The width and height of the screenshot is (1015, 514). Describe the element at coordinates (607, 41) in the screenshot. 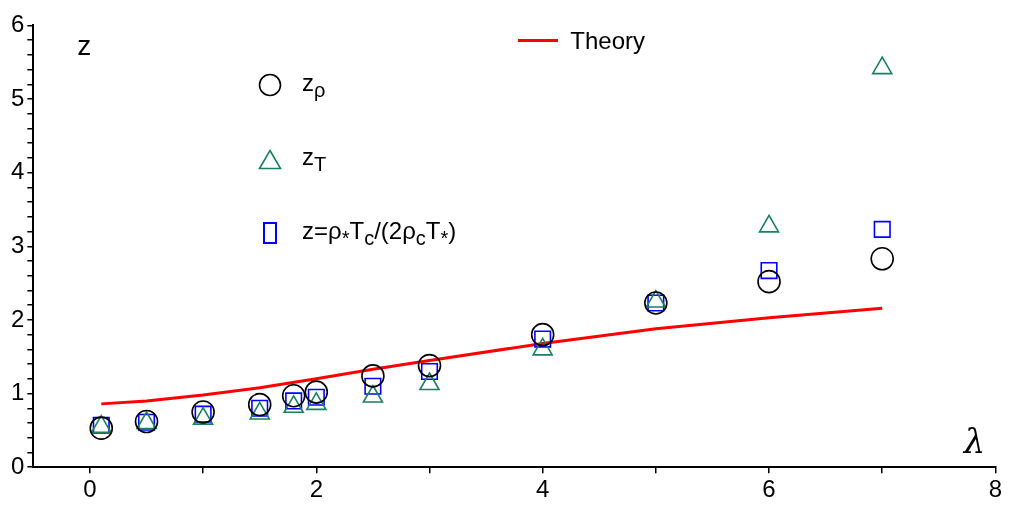

I see `legend-label: Theory` at that location.